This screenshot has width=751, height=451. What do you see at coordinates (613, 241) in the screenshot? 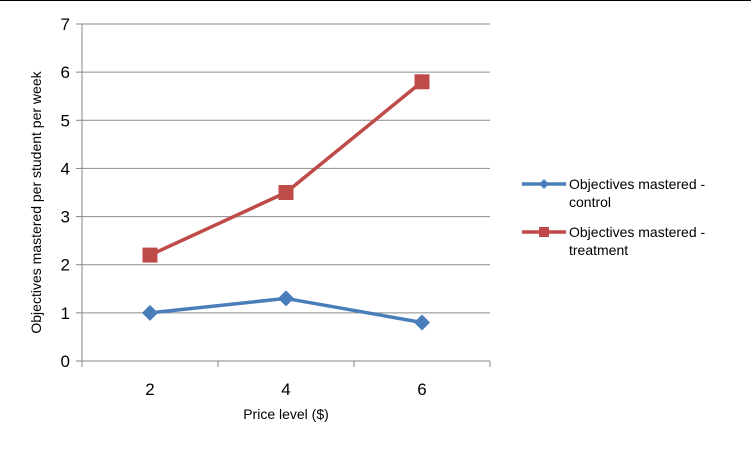
I see `legend-item: Objectives mastered - treatment` at bounding box center [613, 241].